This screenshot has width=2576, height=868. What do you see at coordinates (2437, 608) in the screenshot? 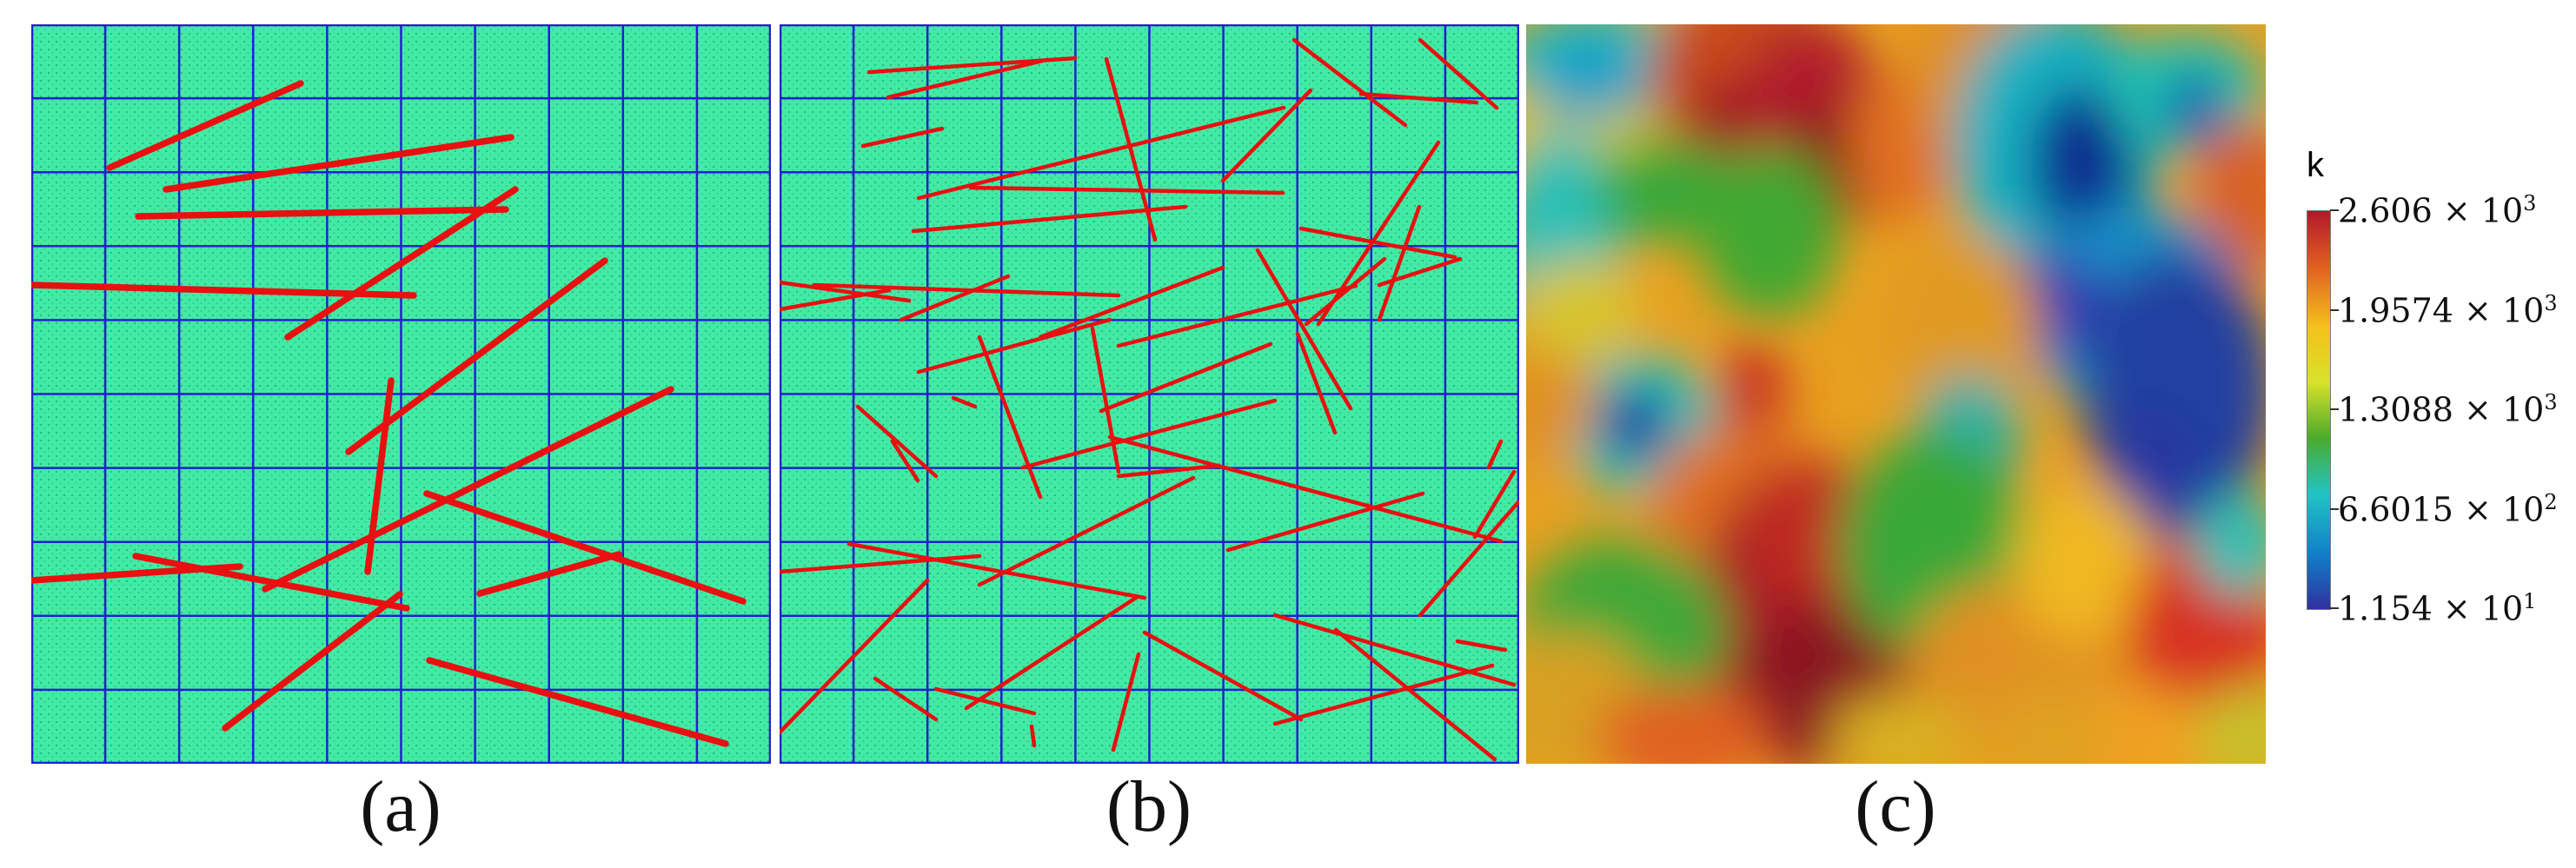
I see `colorbar-tick-label: 1.154 × 101` at bounding box center [2437, 608].